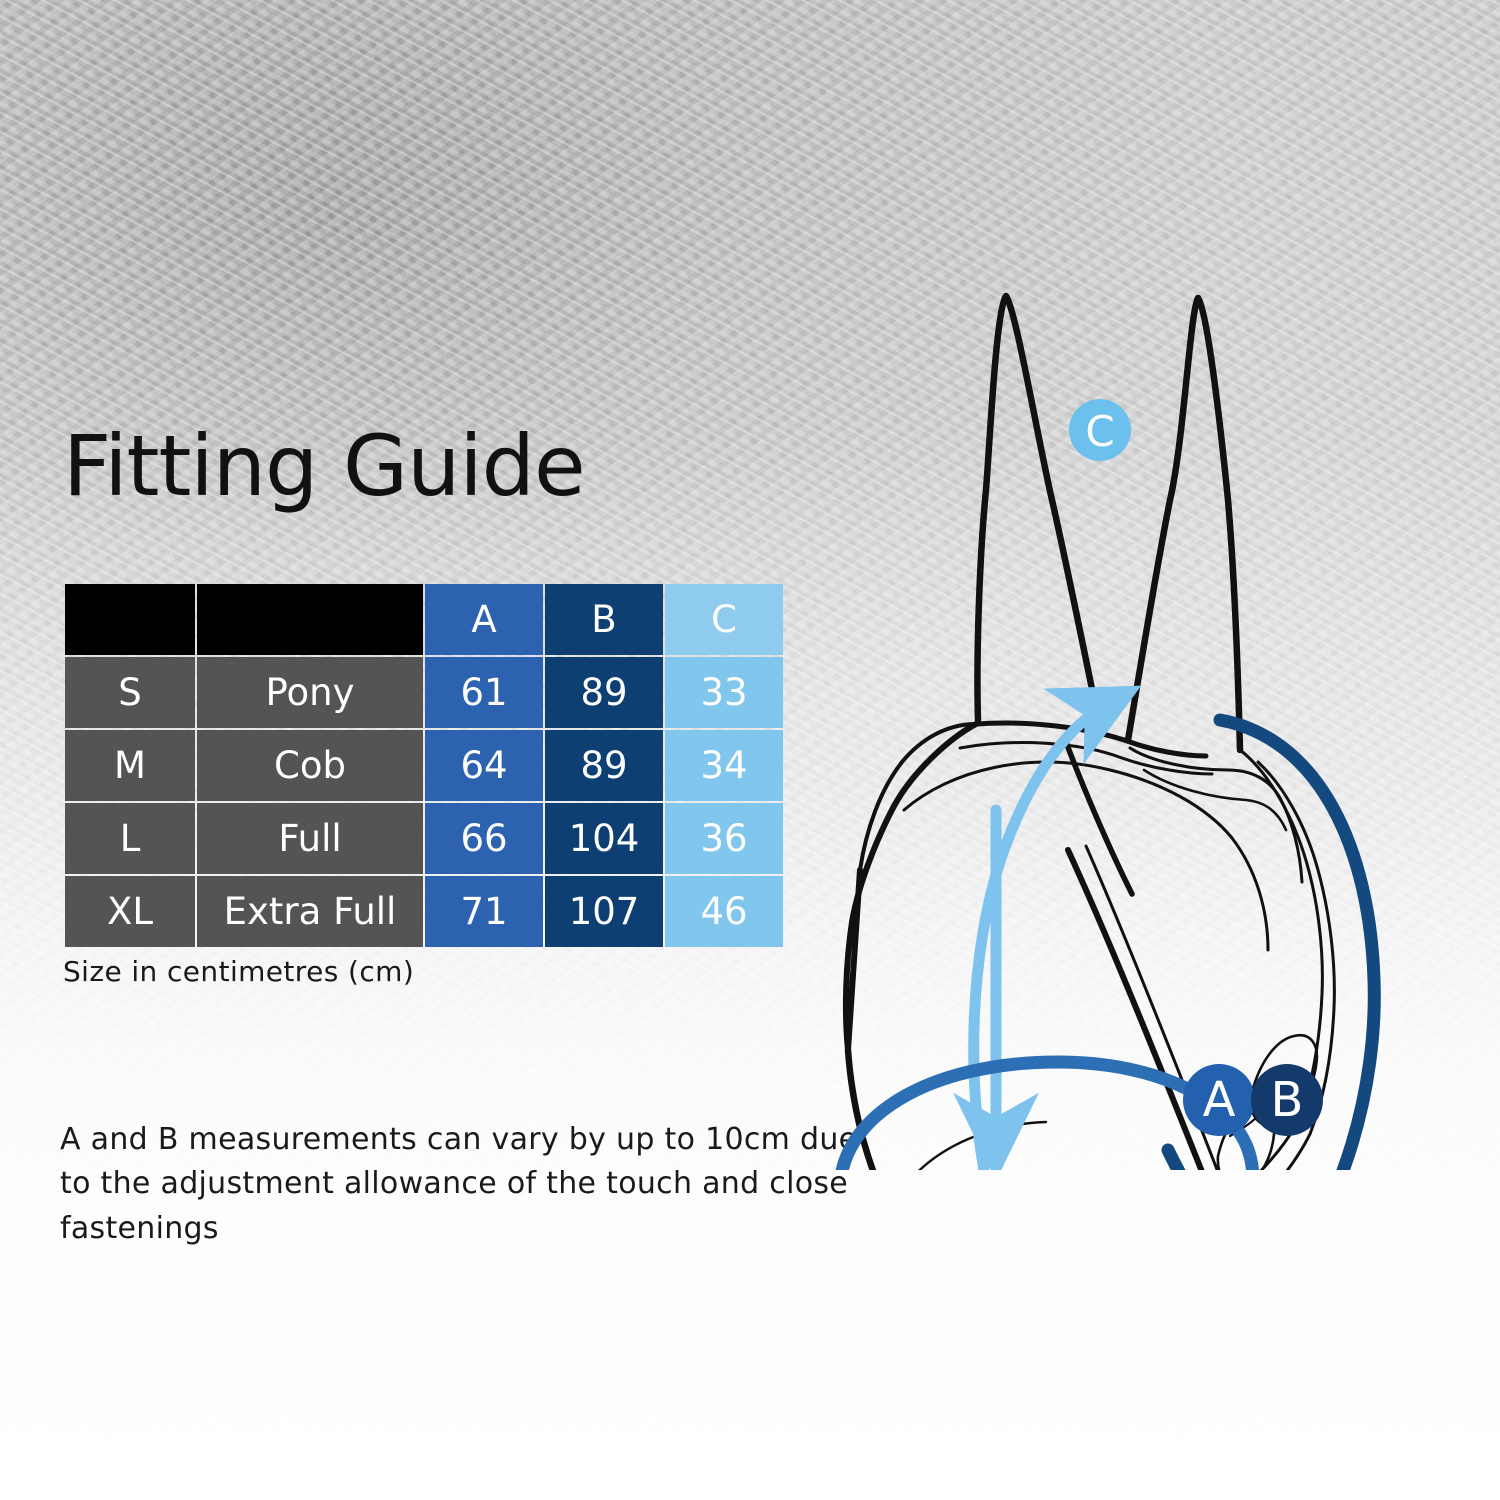 The height and width of the screenshot is (1500, 1500). Describe the element at coordinates (310, 838) in the screenshot. I see `cell-fit: Full` at that location.